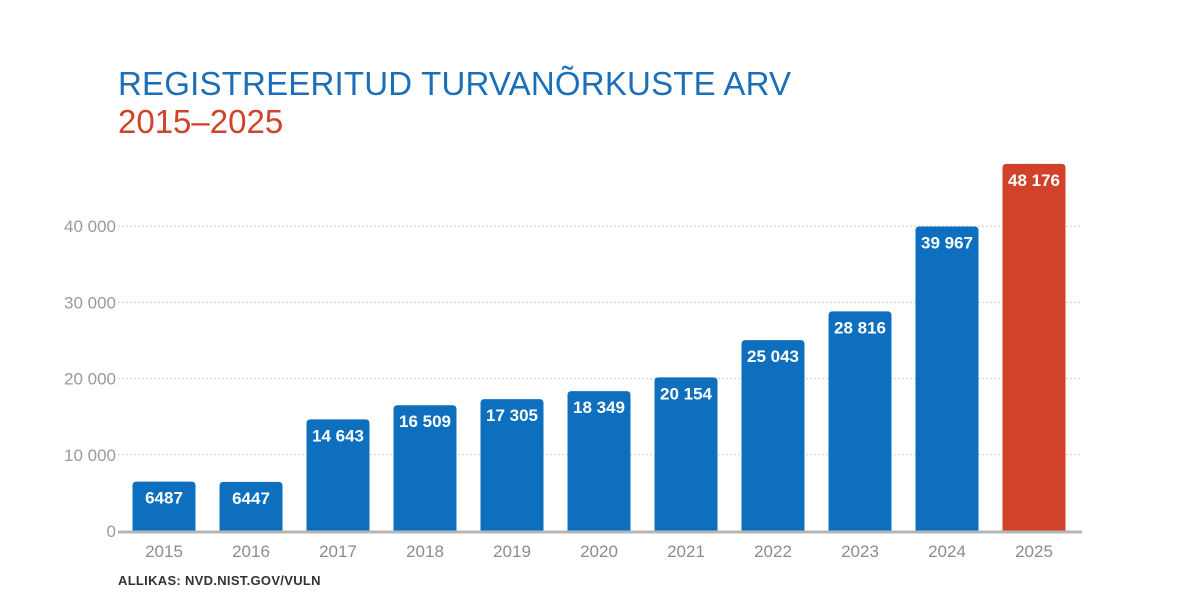  Describe the element at coordinates (251, 498) in the screenshot. I see `bar-value-label: 6447` at that location.